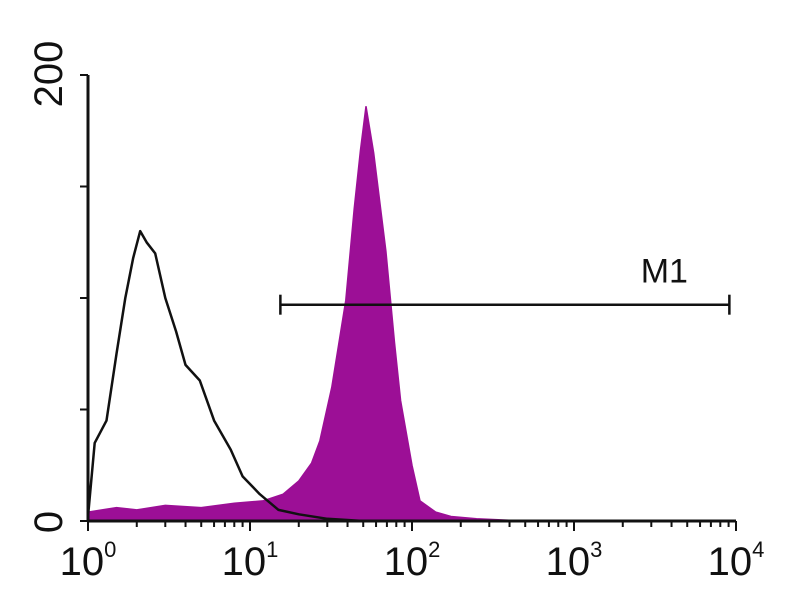 The width and height of the screenshot is (800, 600). I want to click on y-tick-label-200: 200, so click(49, 74).